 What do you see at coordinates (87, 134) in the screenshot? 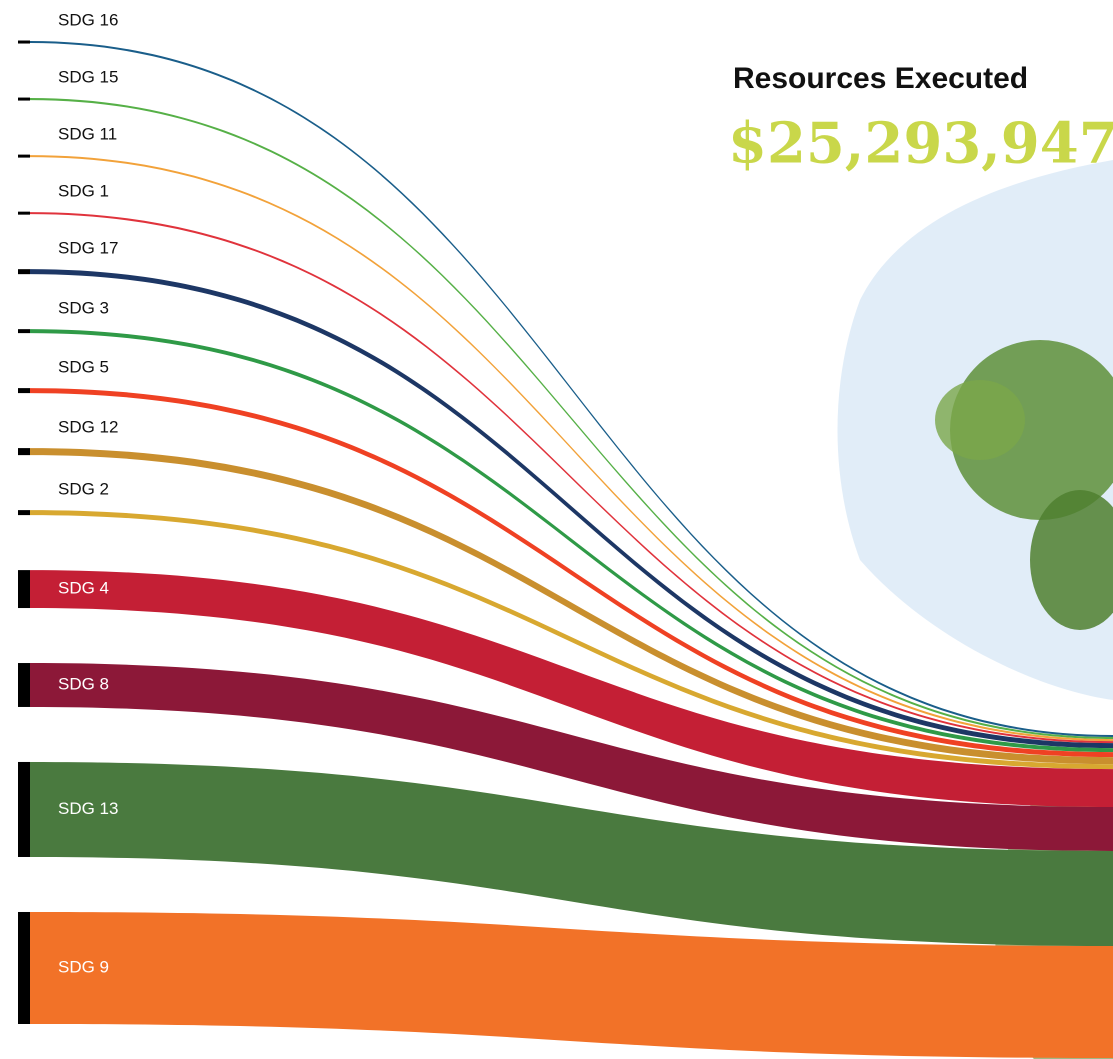
I see `node-label: SDG 11` at bounding box center [87, 134].